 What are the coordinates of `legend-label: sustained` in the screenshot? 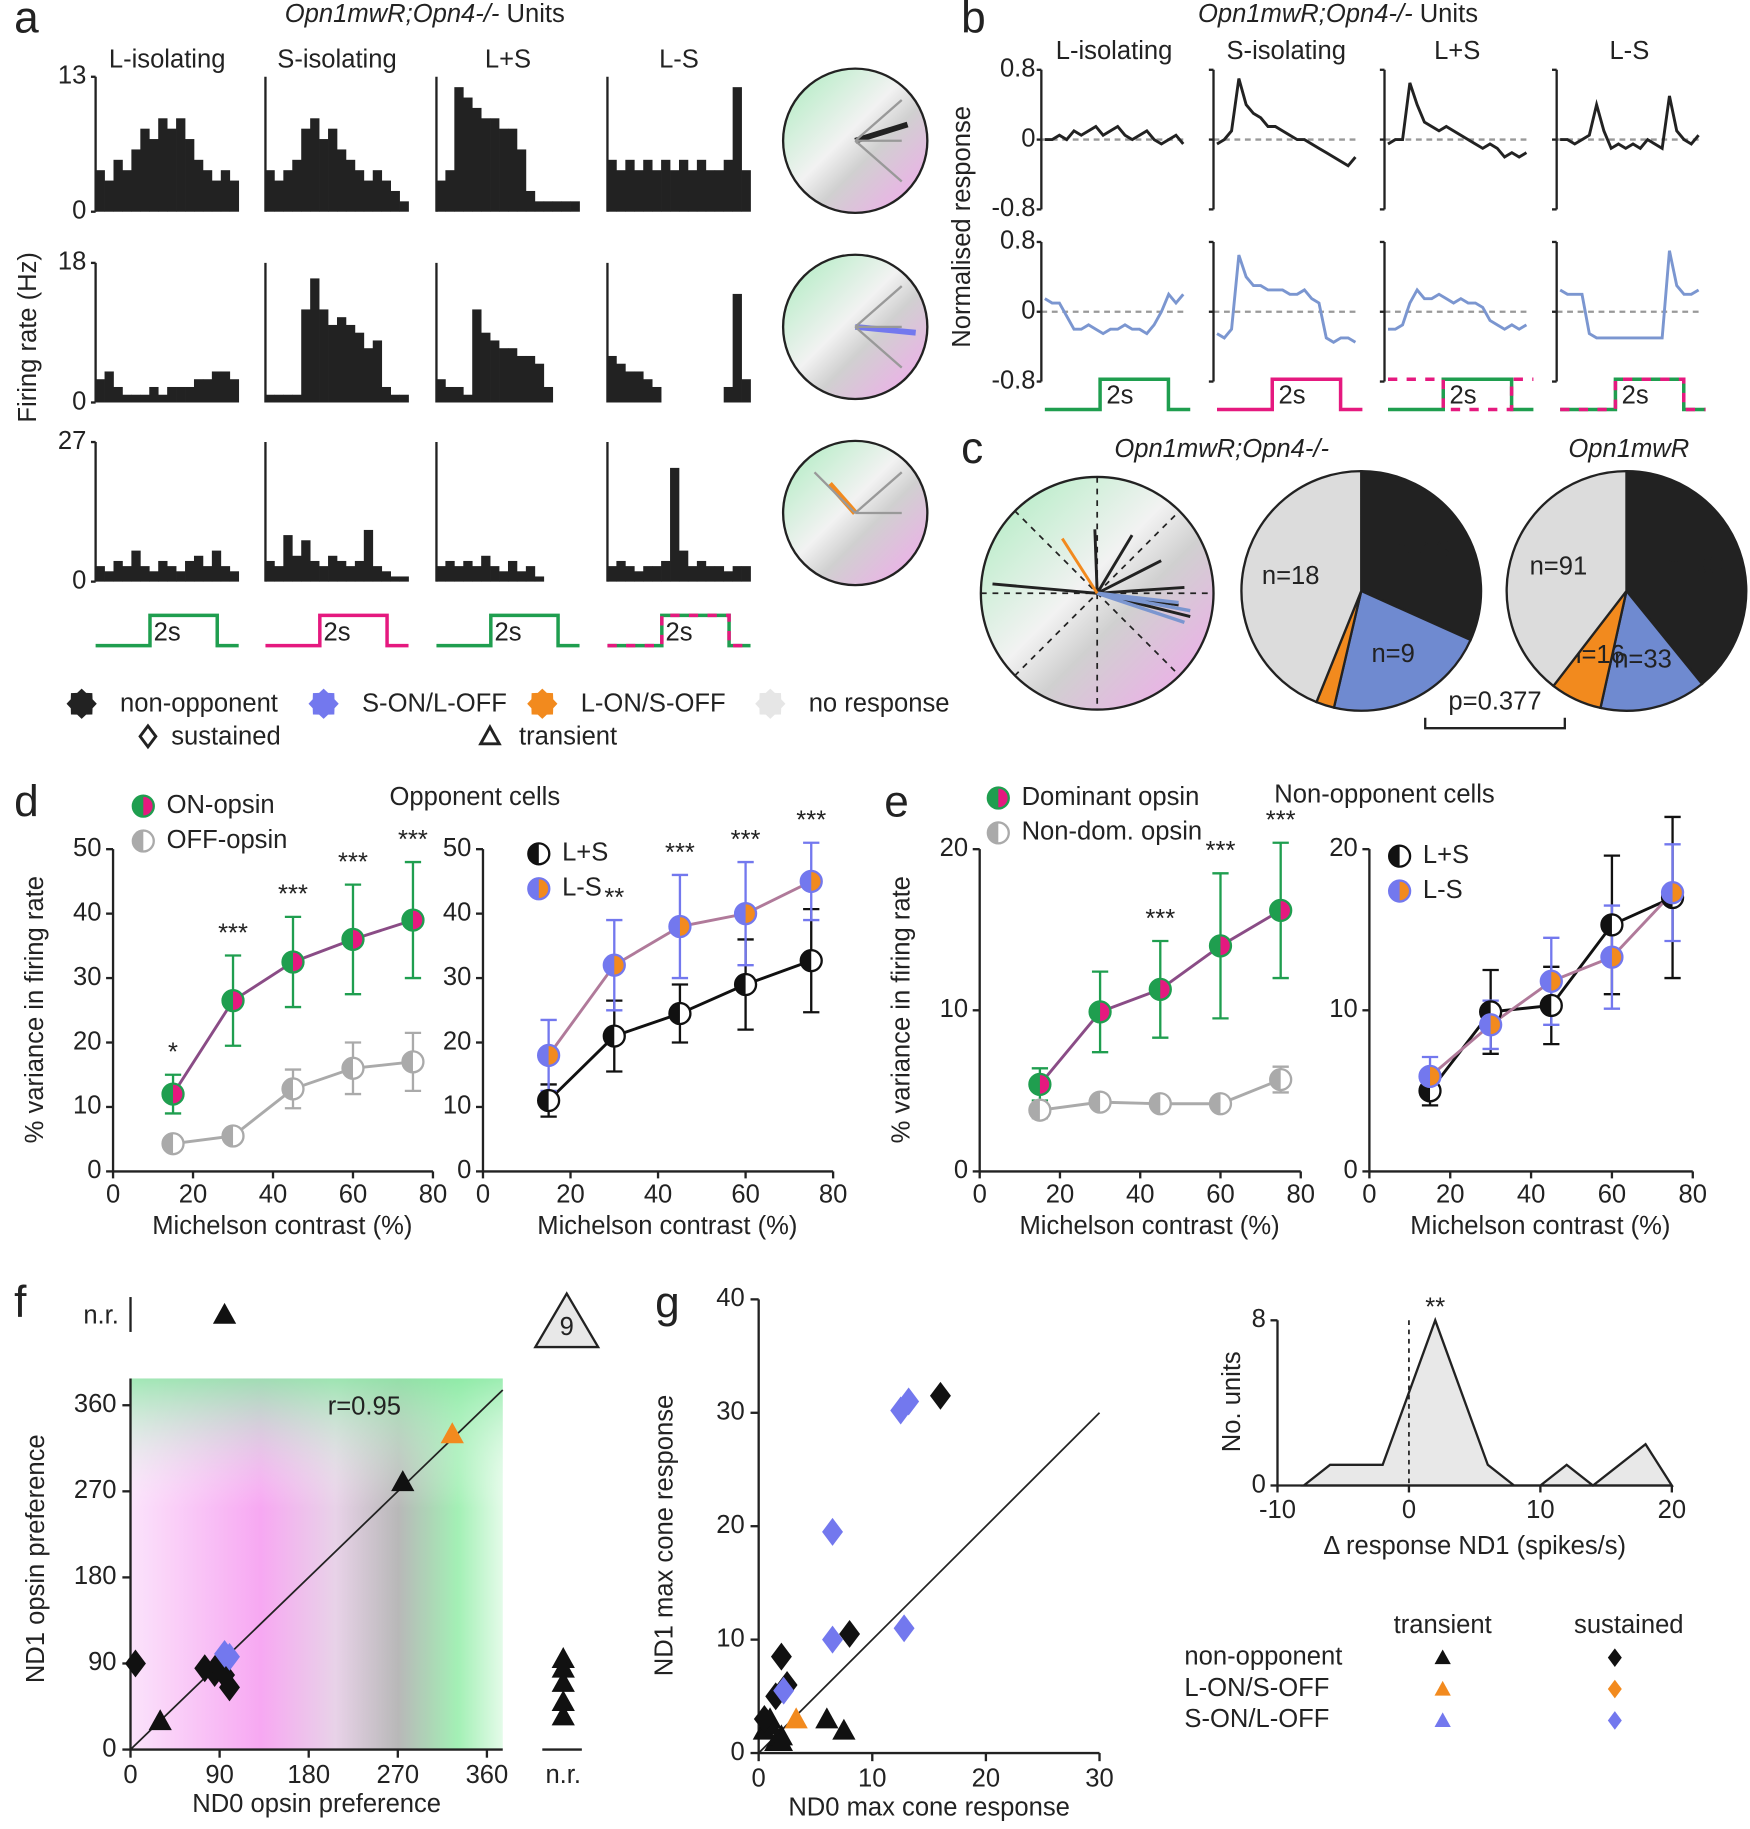 It's located at (226, 736).